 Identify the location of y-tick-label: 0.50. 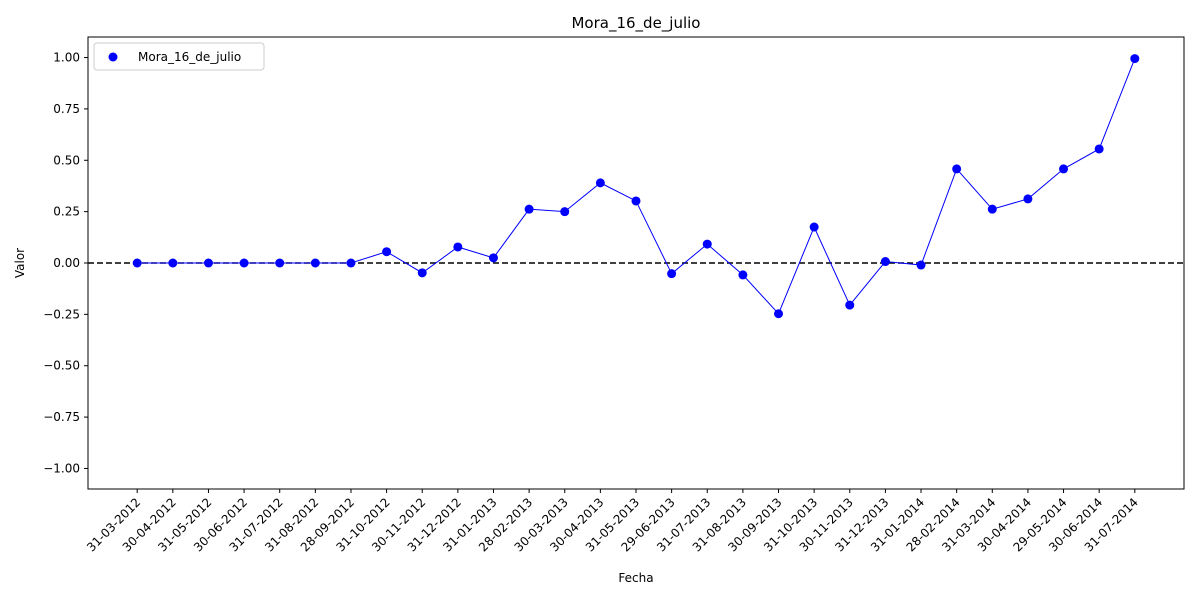
(66, 160).